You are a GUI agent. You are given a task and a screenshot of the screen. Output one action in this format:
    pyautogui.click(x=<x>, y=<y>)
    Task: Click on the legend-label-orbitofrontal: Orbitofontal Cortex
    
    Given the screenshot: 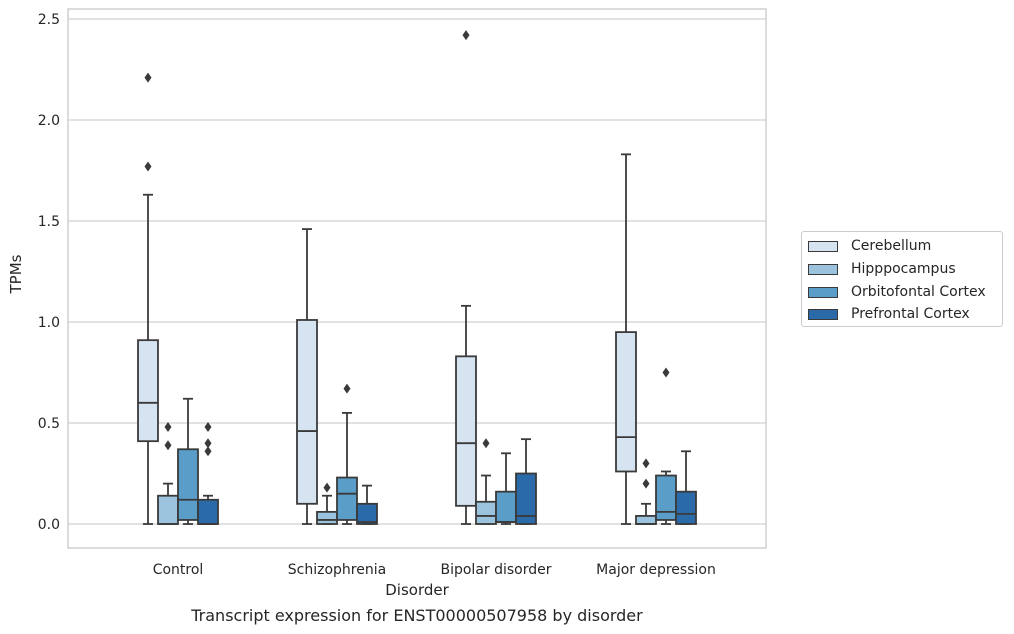 What is the action you would take?
    pyautogui.click(x=918, y=292)
    